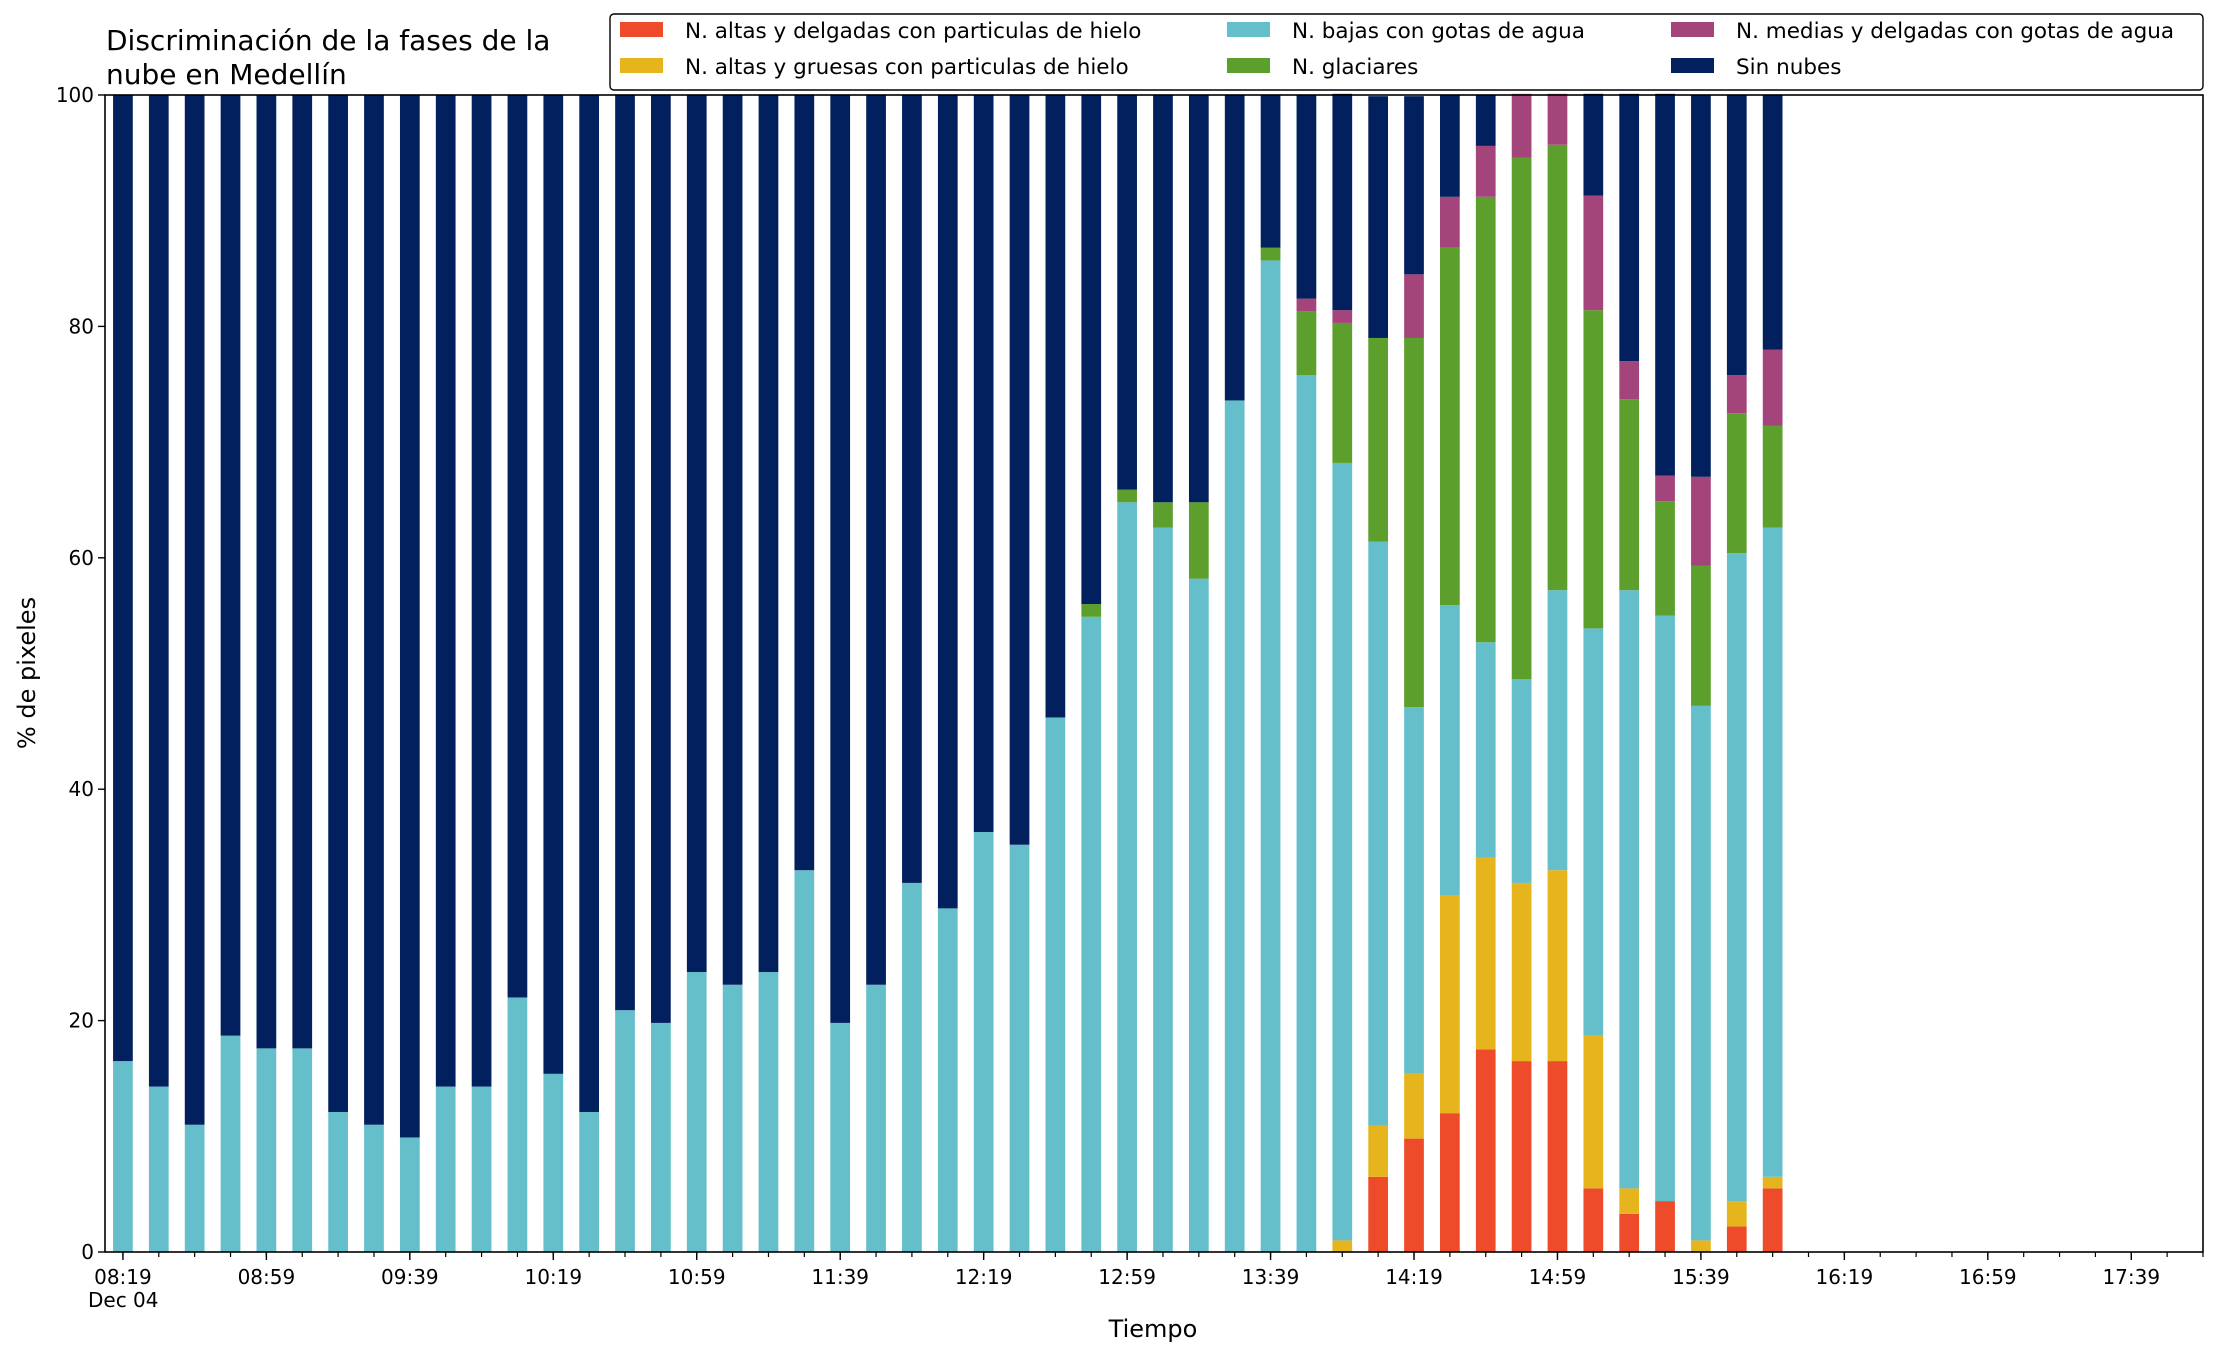 The image size is (2216, 1355). What do you see at coordinates (1845, 1277) in the screenshot?
I see `x-tick-label-1619: 16:19` at bounding box center [1845, 1277].